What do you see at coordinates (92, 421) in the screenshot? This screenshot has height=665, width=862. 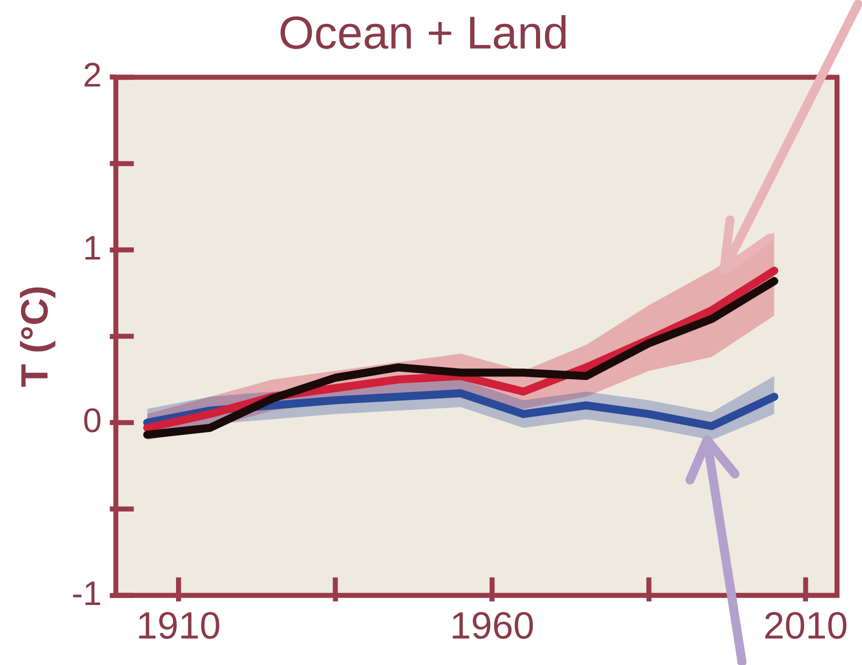 I see `y-tick-label: 0` at bounding box center [92, 421].